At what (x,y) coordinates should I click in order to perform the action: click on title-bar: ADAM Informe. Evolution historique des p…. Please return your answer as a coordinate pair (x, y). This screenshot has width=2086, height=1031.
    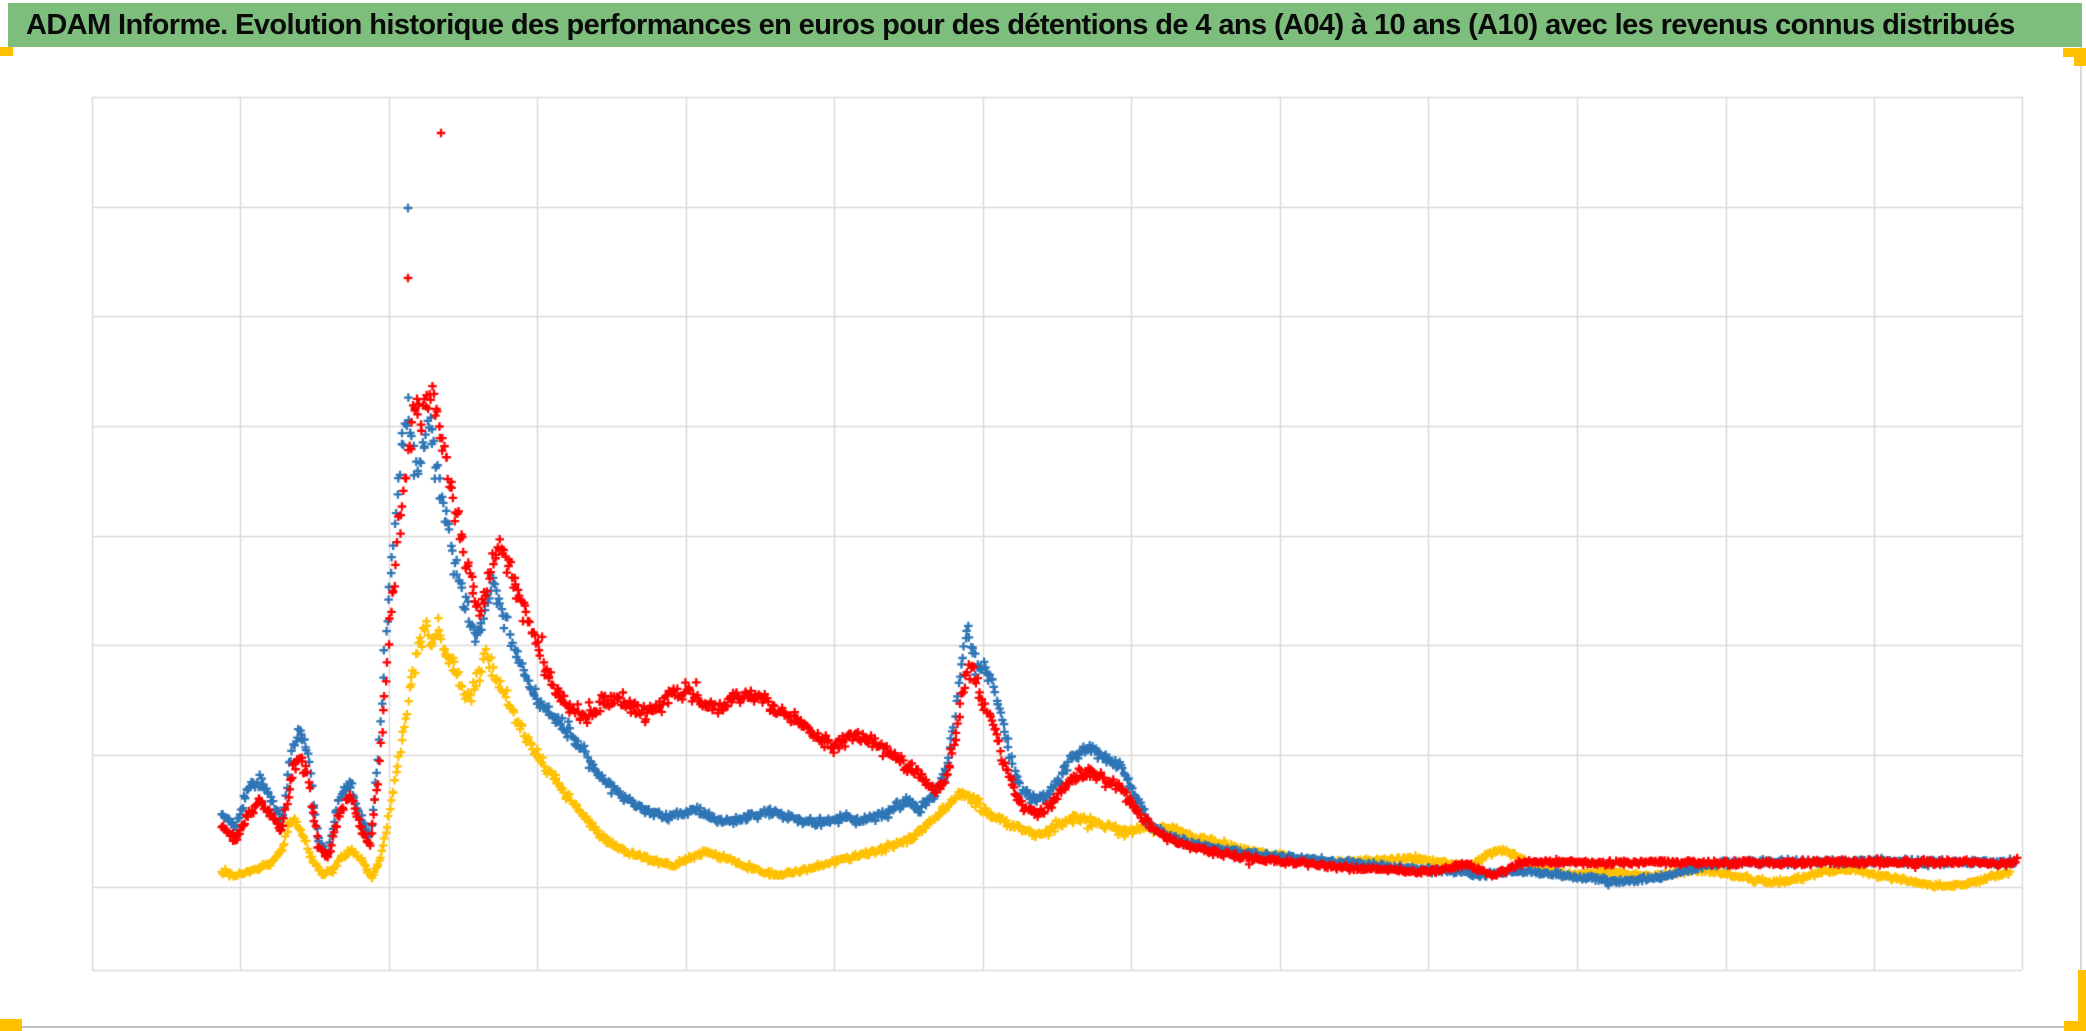
    Looking at the image, I should click on (1045, 25).